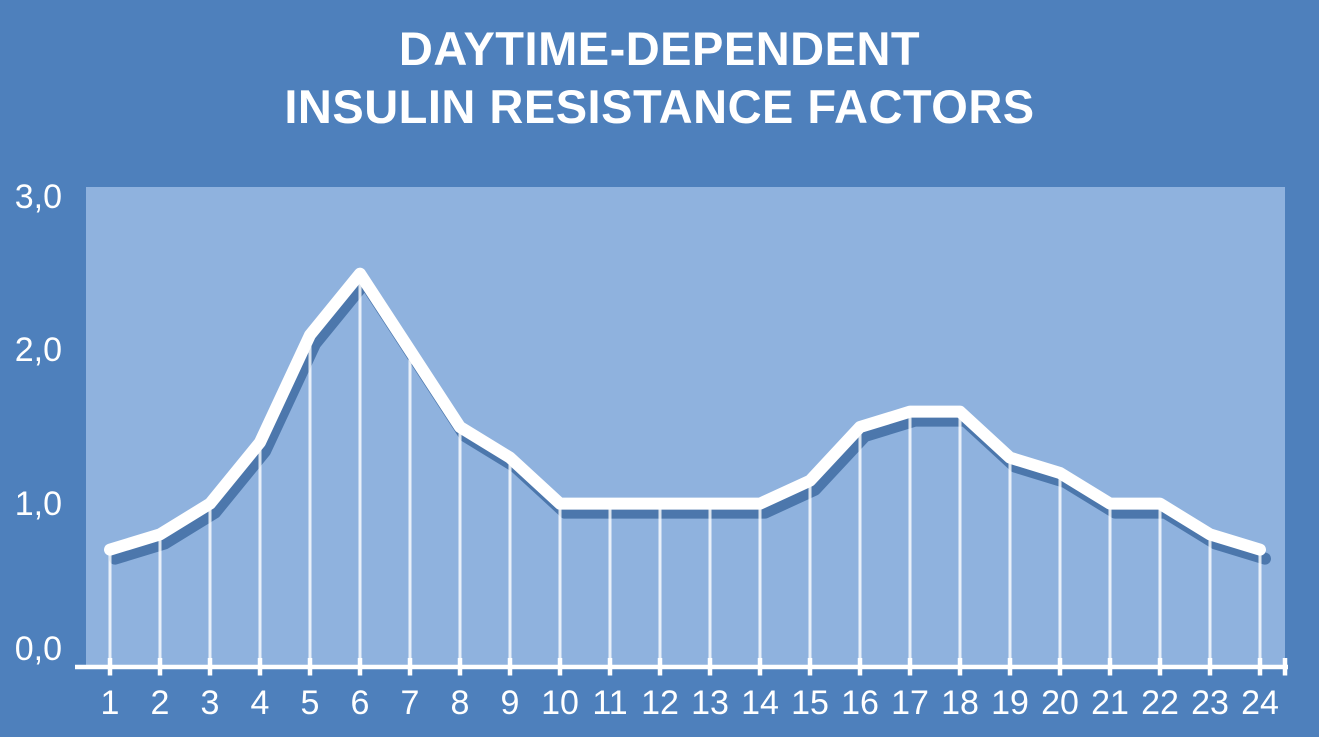  I want to click on y-tick-label: 0,0, so click(38, 649).